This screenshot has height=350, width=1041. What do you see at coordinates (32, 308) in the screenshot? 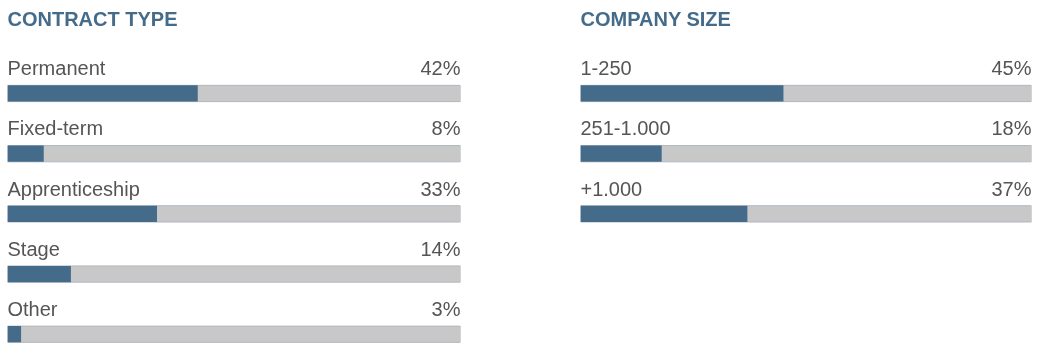
I see `category-label: Other` at bounding box center [32, 308].